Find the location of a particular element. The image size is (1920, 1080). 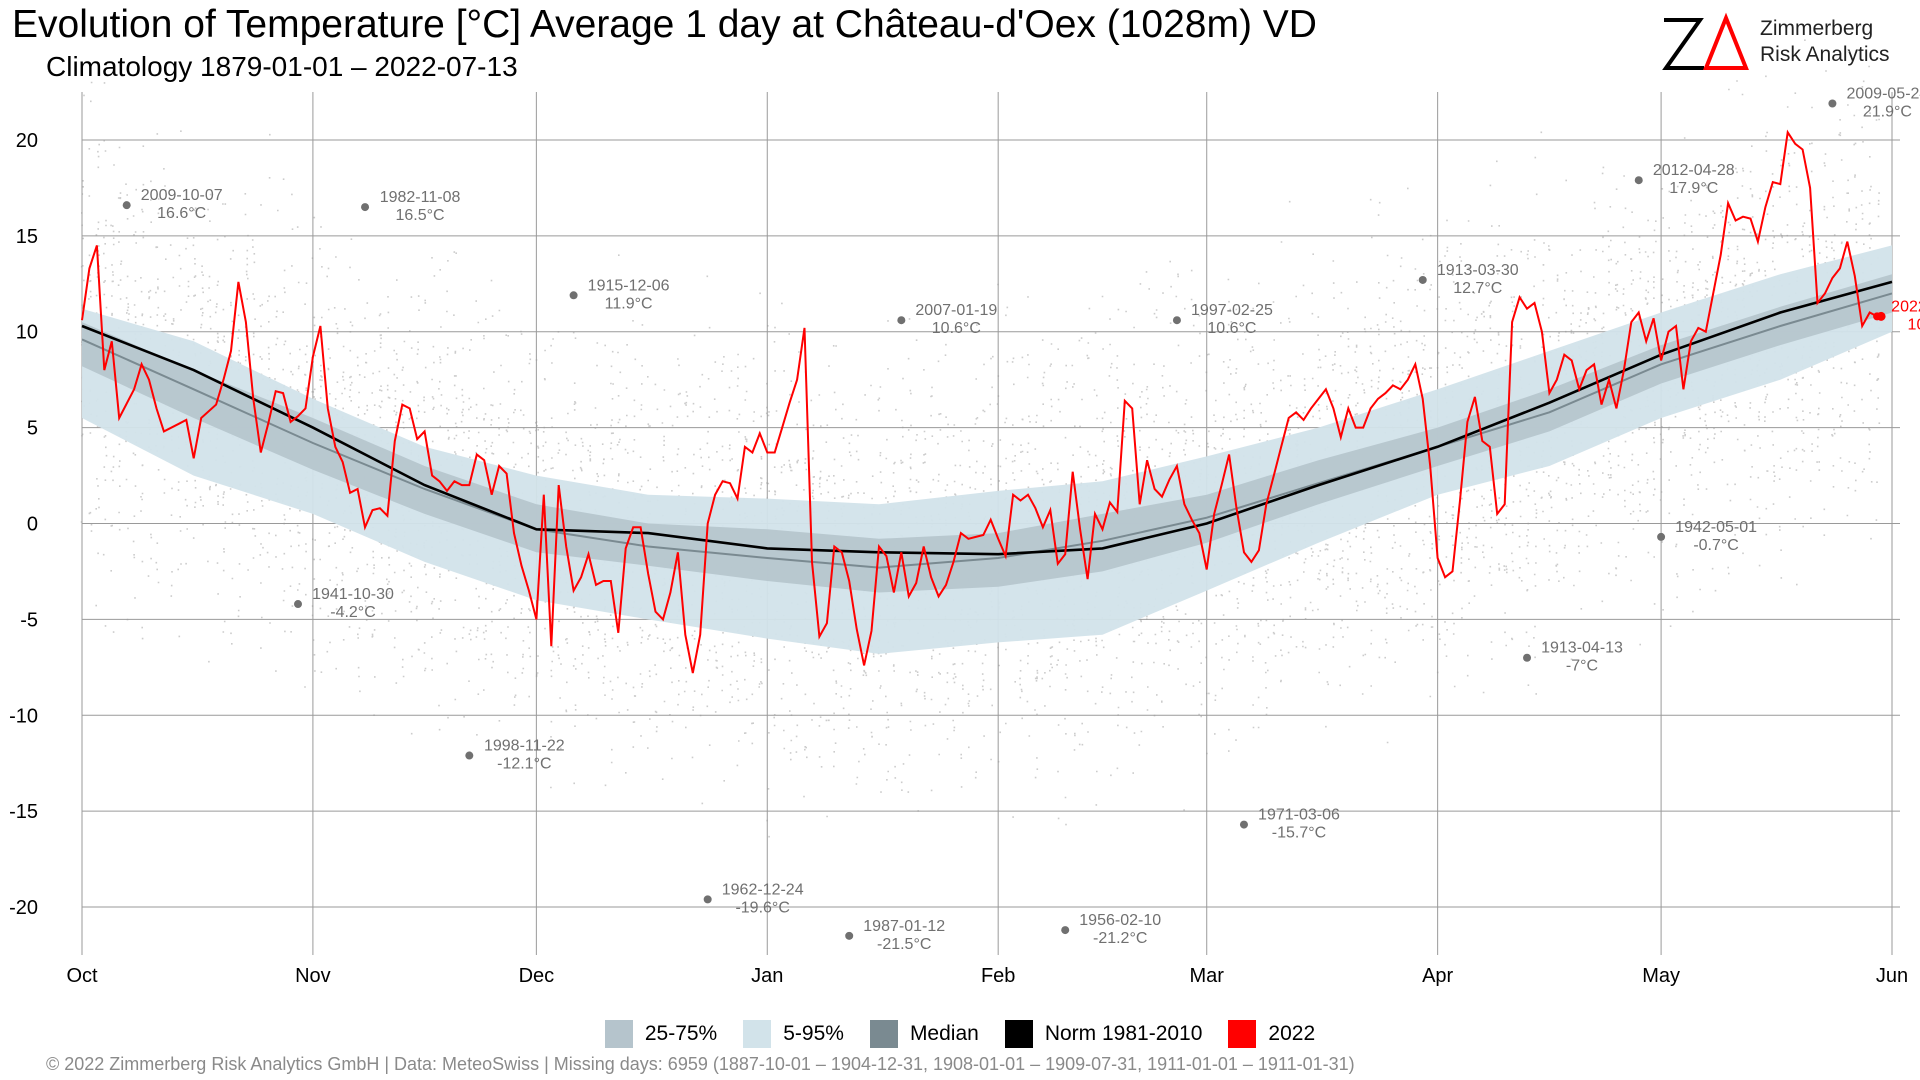

record-value: 16.6°C is located at coordinates (181, 213).